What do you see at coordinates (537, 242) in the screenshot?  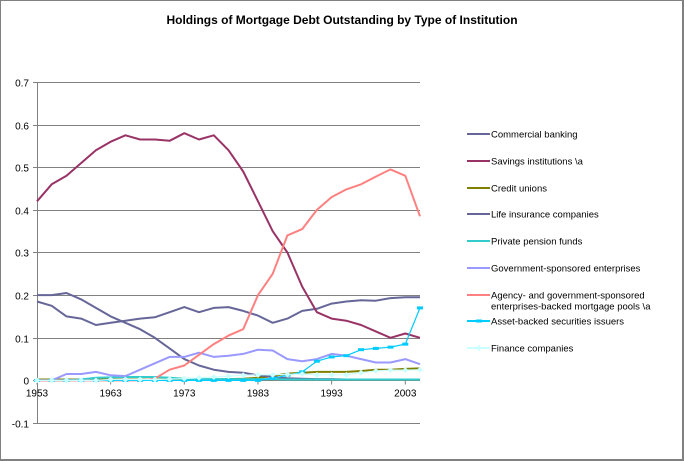 I see `legend-label: Private pension funds` at bounding box center [537, 242].